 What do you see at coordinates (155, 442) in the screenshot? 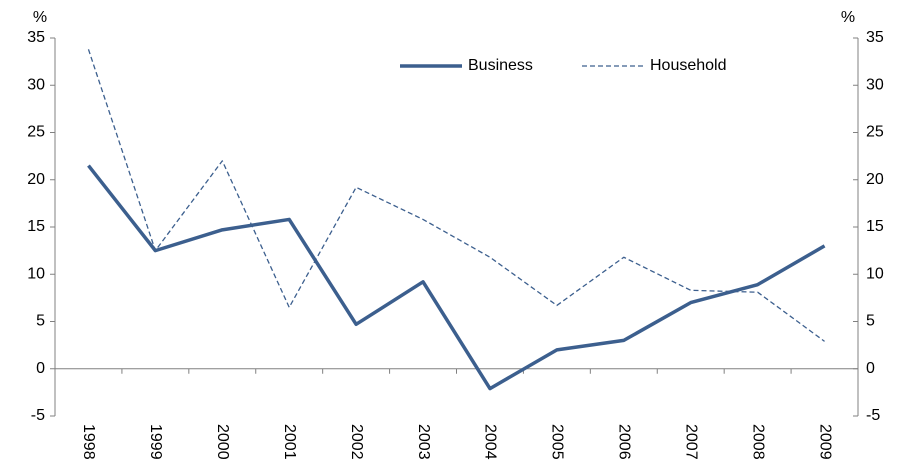
I see `x-tick-label: 1999` at bounding box center [155, 442].